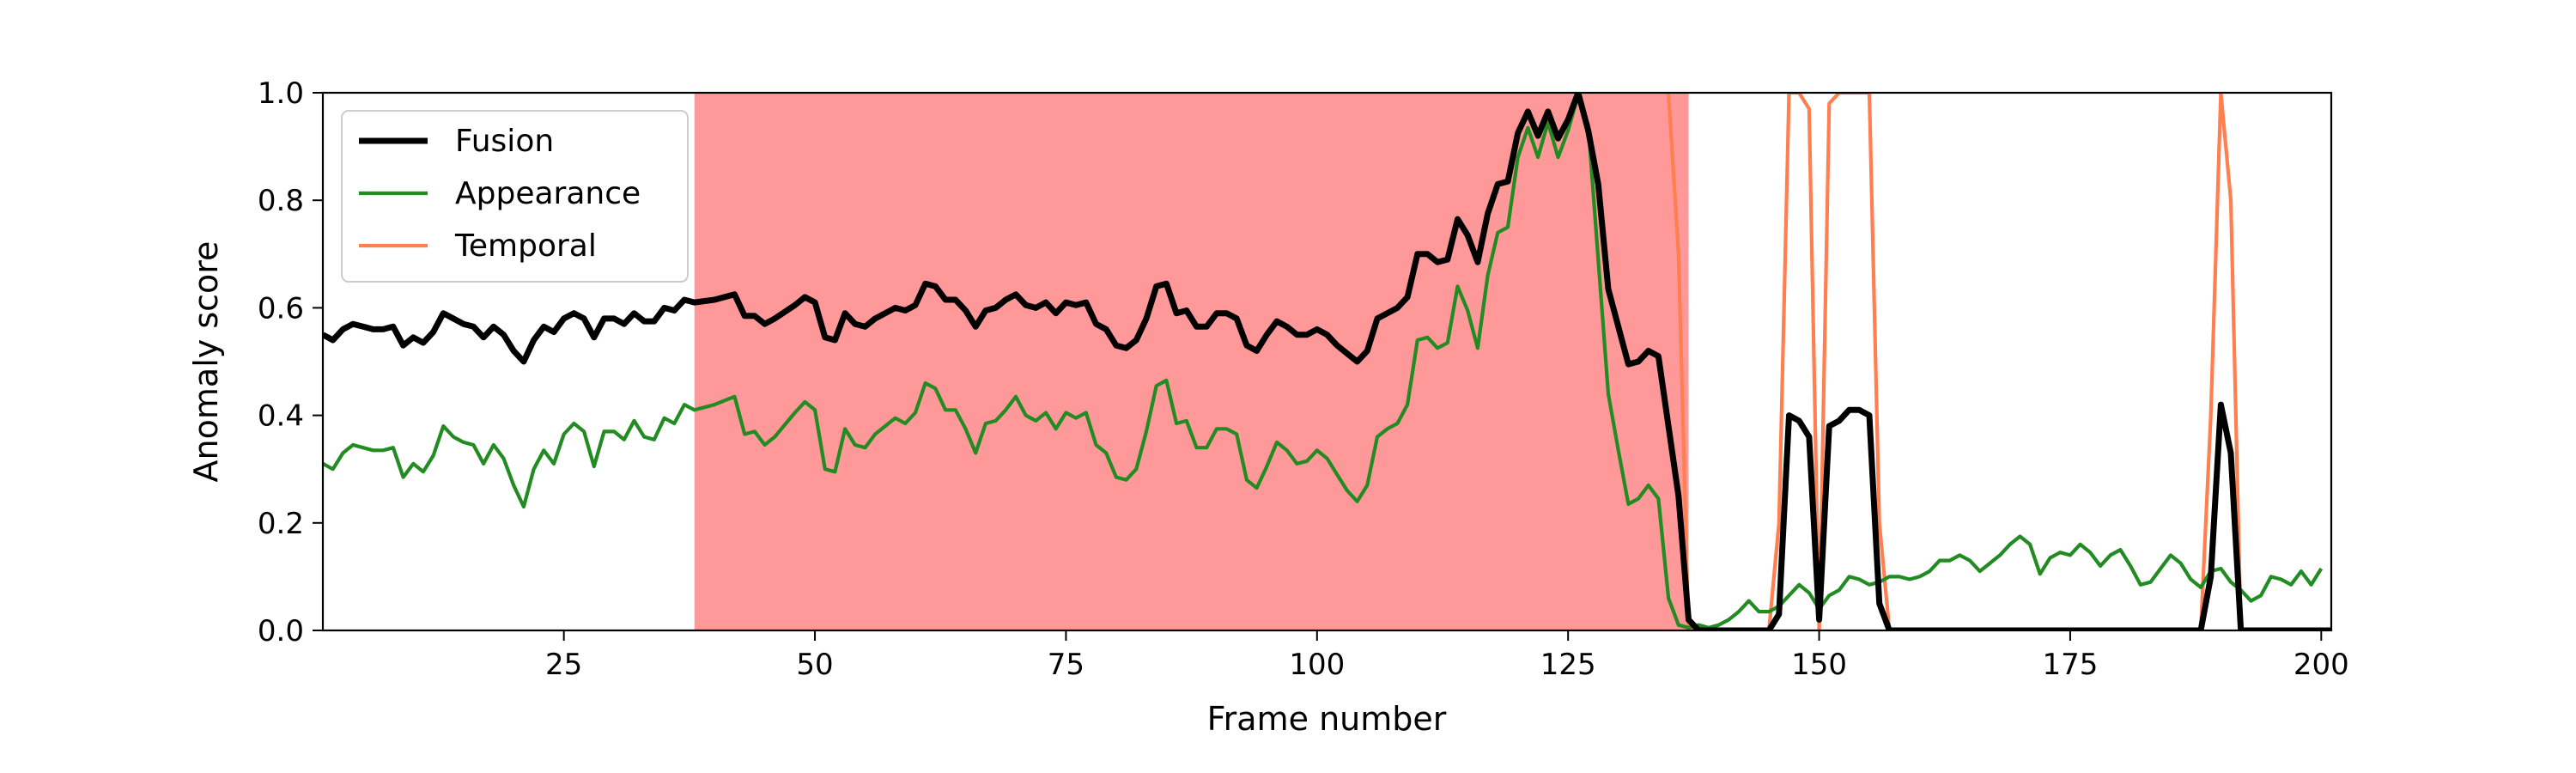 This screenshot has width=2576, height=773. I want to click on y-tick-label: 1.0, so click(281, 93).